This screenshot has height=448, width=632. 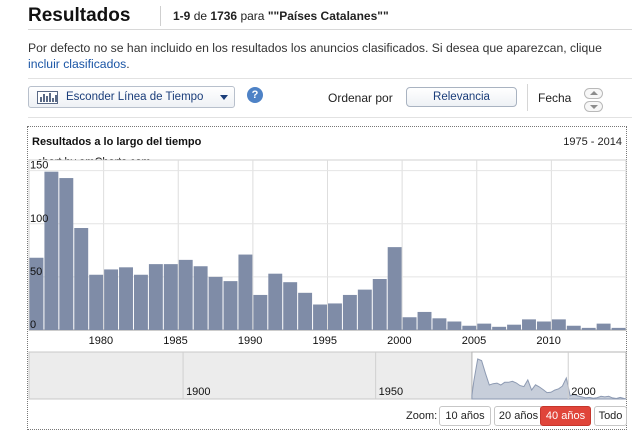 I want to click on search-query: ""Países Catalanes"", so click(x=328, y=16).